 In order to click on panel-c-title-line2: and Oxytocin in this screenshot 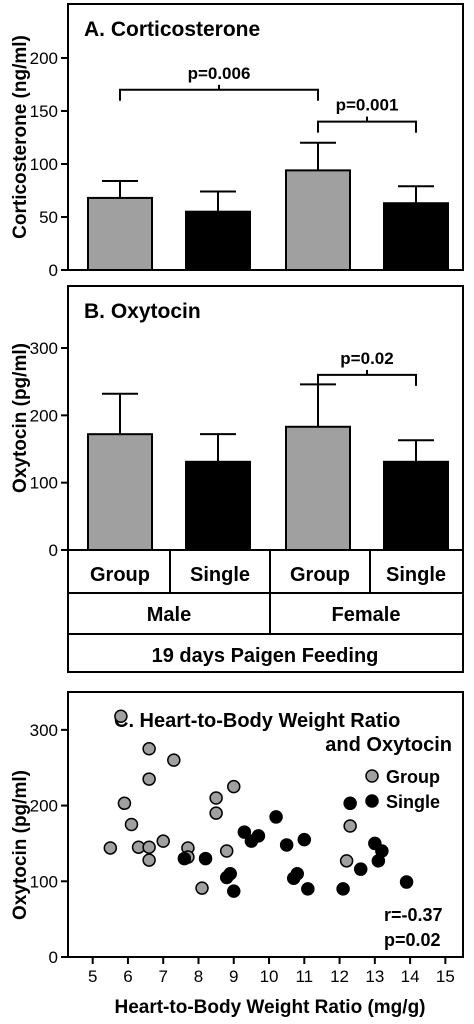, I will do `click(388, 745)`.